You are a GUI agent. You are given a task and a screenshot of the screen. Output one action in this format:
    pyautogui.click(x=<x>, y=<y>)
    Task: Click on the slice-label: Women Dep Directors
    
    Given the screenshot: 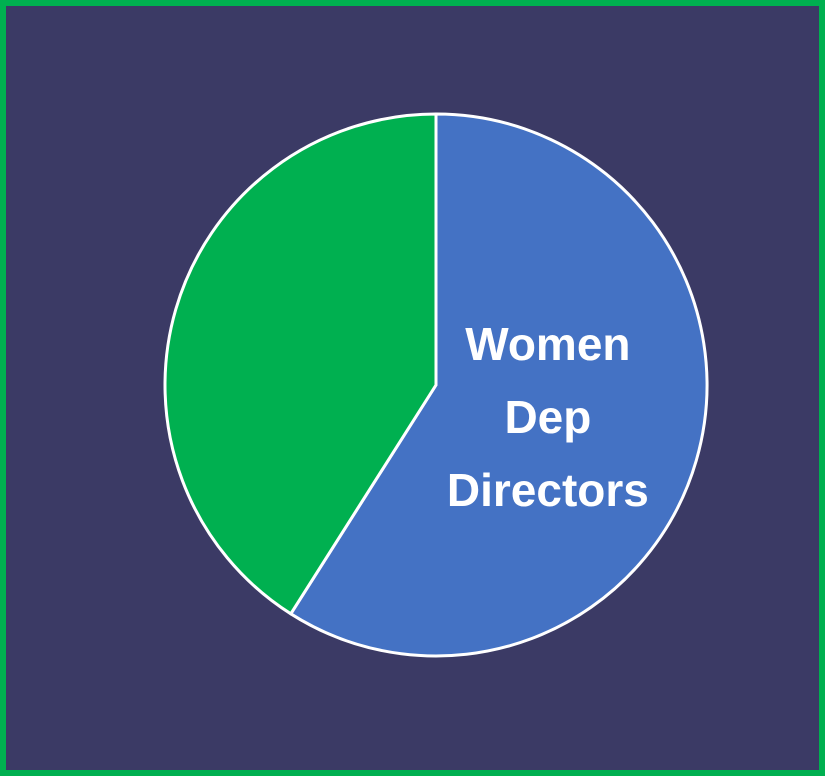 What is the action you would take?
    pyautogui.click(x=547, y=417)
    